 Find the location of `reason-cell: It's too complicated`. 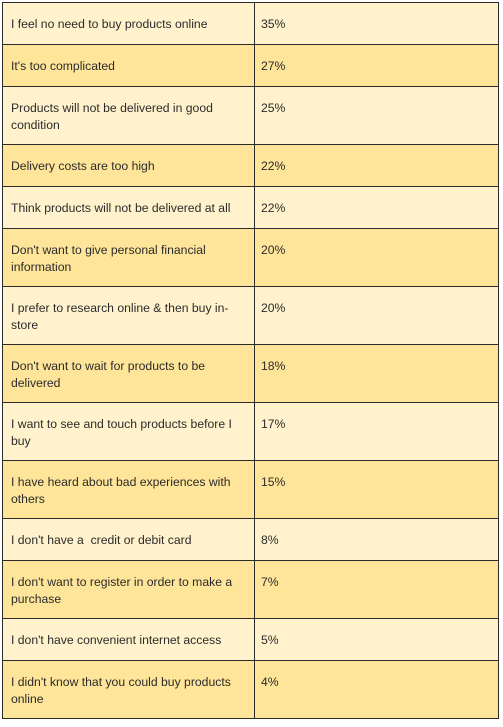

reason-cell: It's too complicated is located at coordinates (128, 65).